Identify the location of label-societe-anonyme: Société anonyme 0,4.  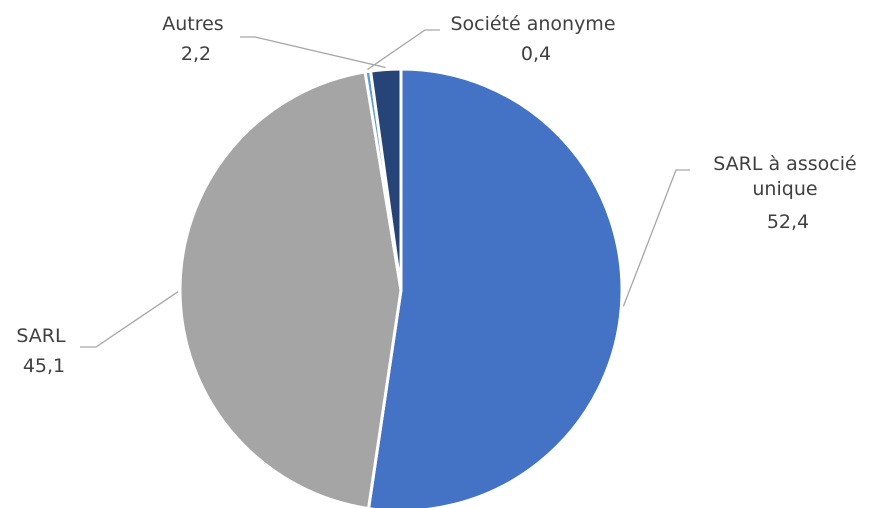
(535, 39).